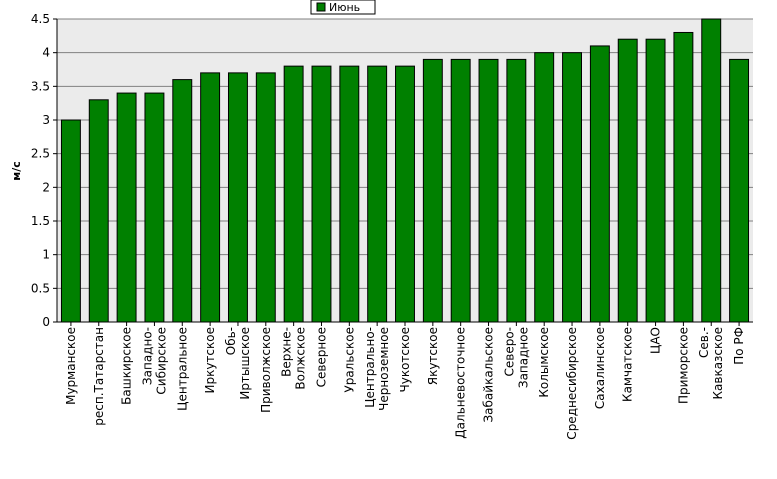 The image size is (777, 479). I want to click on x-tick-label: Сев.- Кавказское, so click(711, 363).